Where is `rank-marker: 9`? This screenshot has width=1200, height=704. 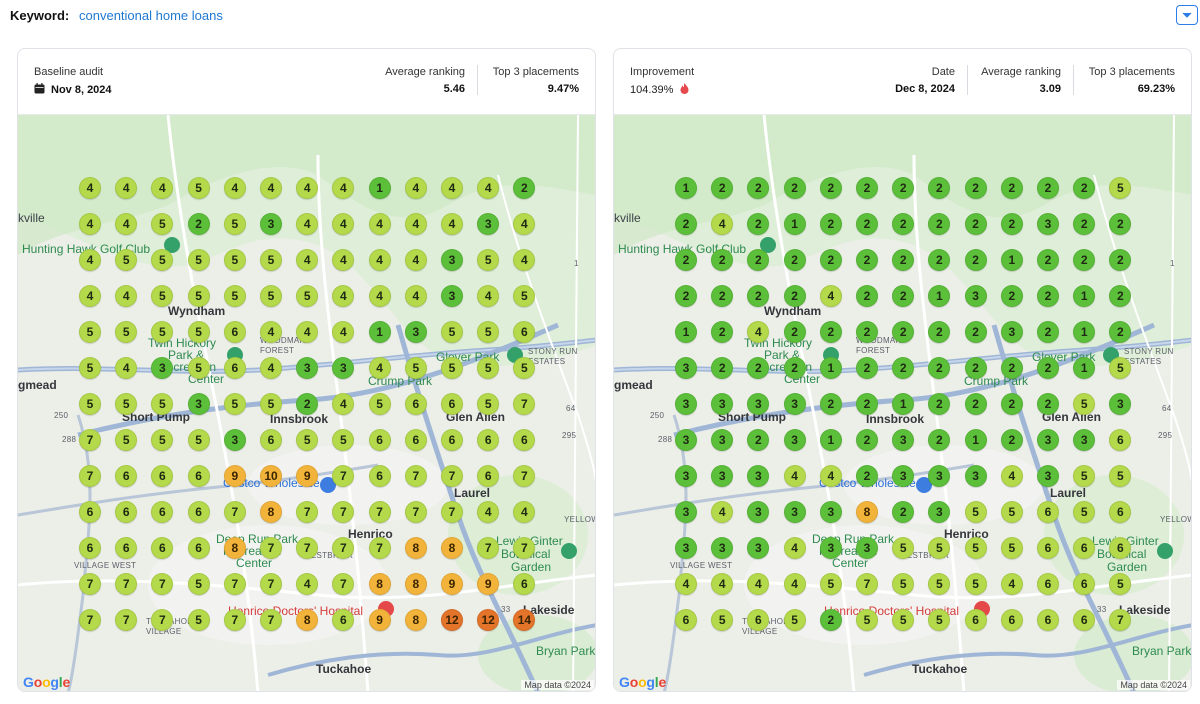
rank-marker: 9 is located at coordinates (379, 620).